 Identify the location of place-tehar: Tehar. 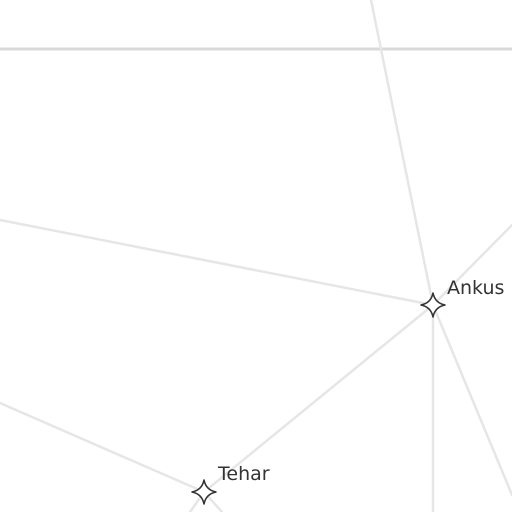
(230, 484).